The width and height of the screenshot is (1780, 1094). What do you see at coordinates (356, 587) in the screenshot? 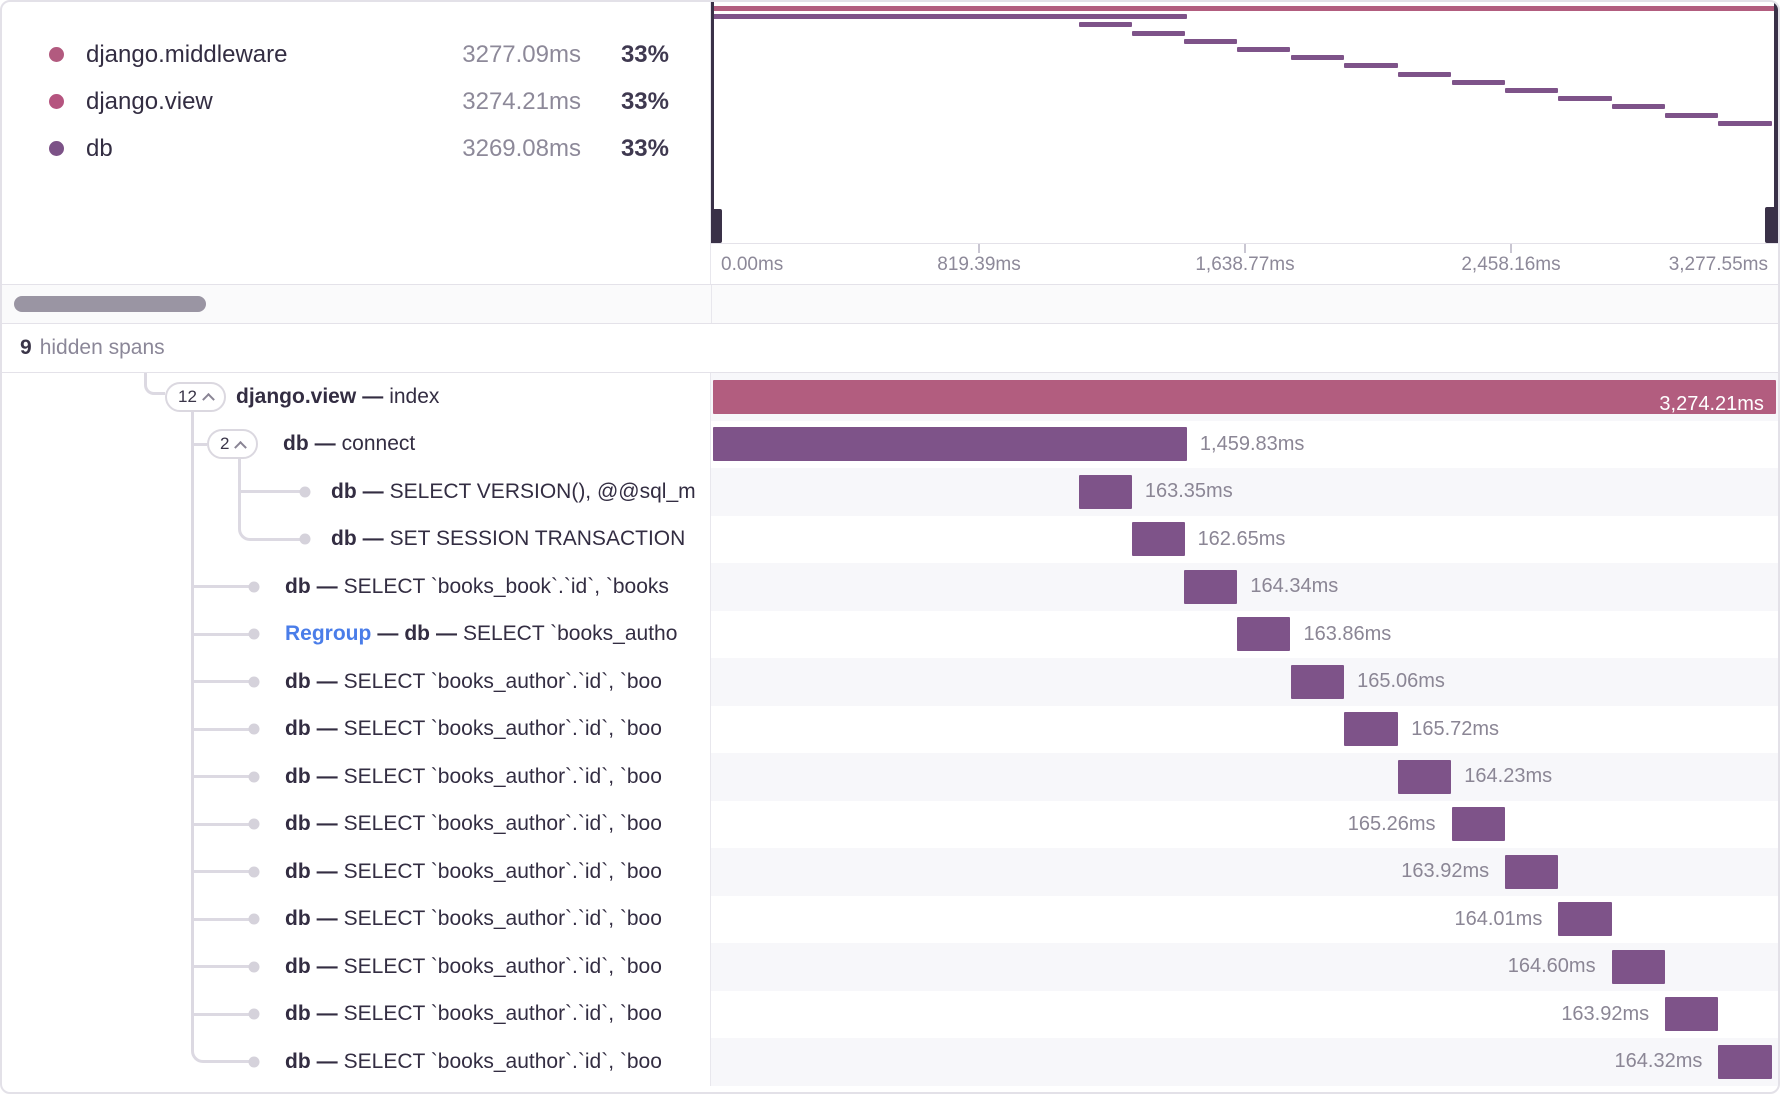
I see `tree-row: db — SELECT `books_book`.`id`, `books` at bounding box center [356, 587].